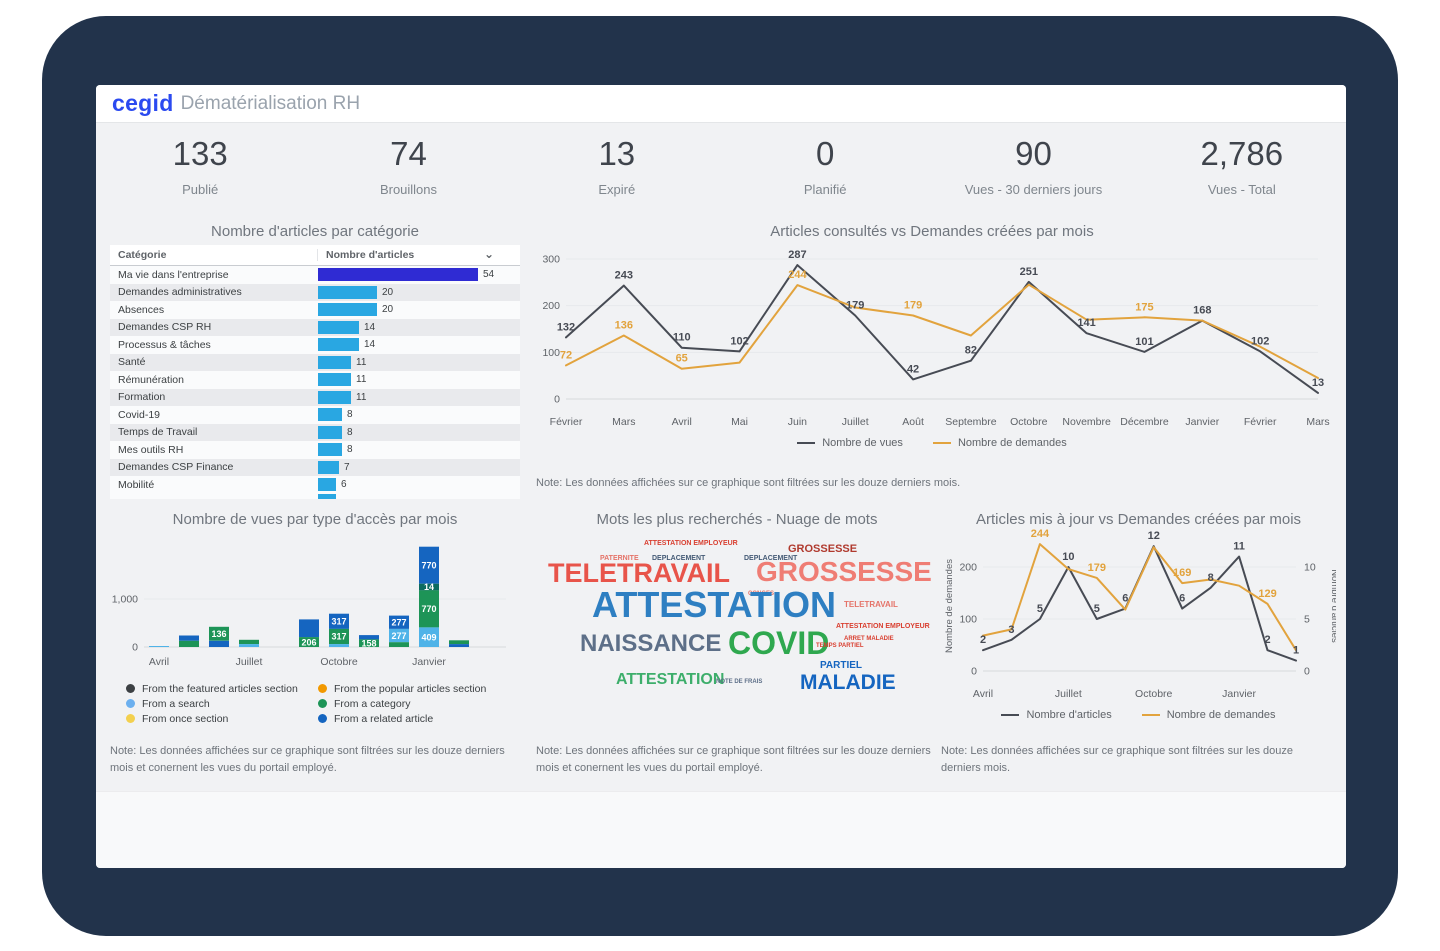 The image size is (1440, 951). Describe the element at coordinates (624, 276) in the screenshot. I see `svg-text: 243` at that location.